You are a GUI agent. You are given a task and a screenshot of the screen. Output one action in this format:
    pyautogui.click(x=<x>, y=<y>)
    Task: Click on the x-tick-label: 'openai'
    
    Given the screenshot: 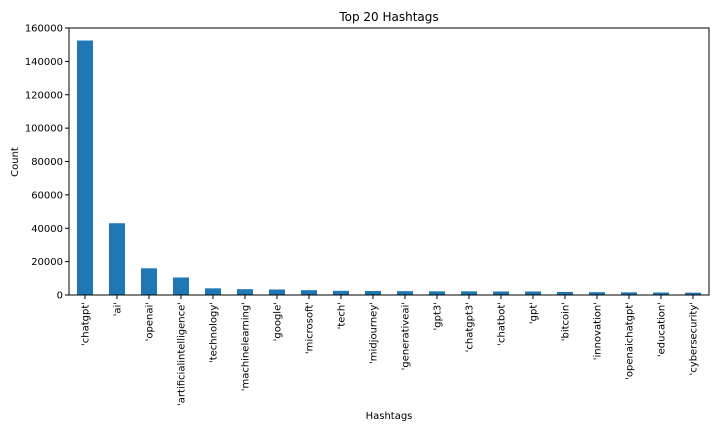 What is the action you would take?
    pyautogui.click(x=150, y=321)
    